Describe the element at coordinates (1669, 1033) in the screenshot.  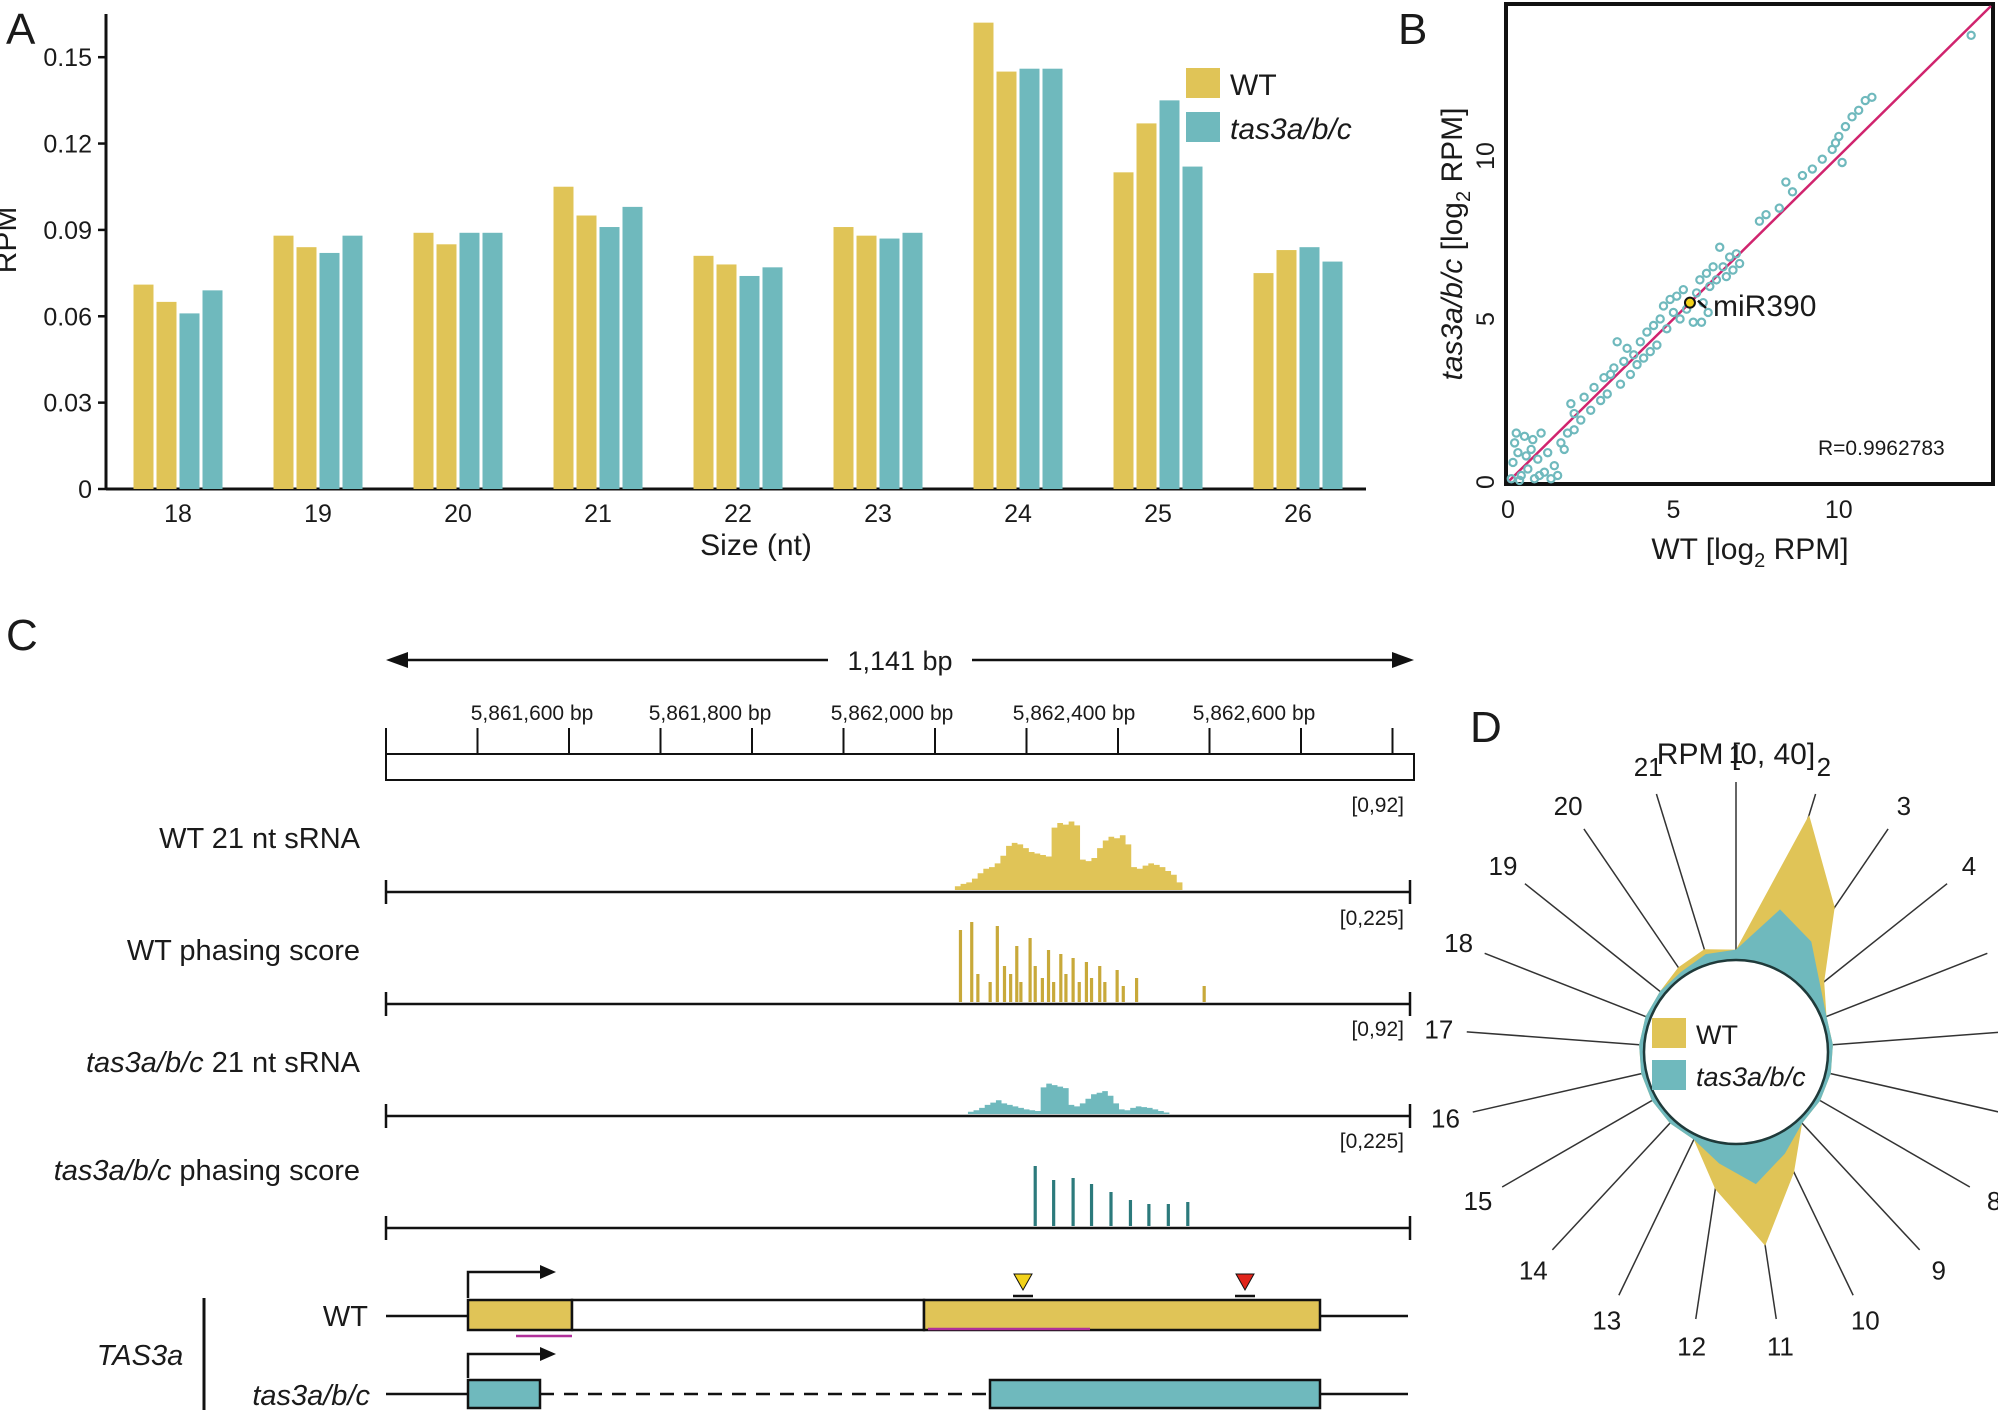
I see `d-legend-swatch-wt` at that location.